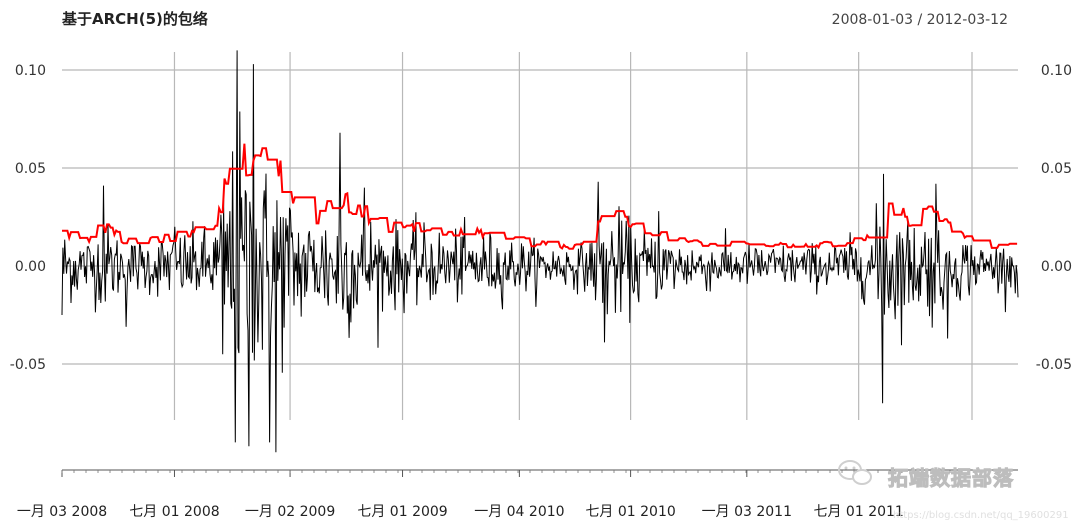  What do you see at coordinates (134, 19) in the screenshot?
I see `chart-title: 基于ARCH(5)的包络` at bounding box center [134, 19].